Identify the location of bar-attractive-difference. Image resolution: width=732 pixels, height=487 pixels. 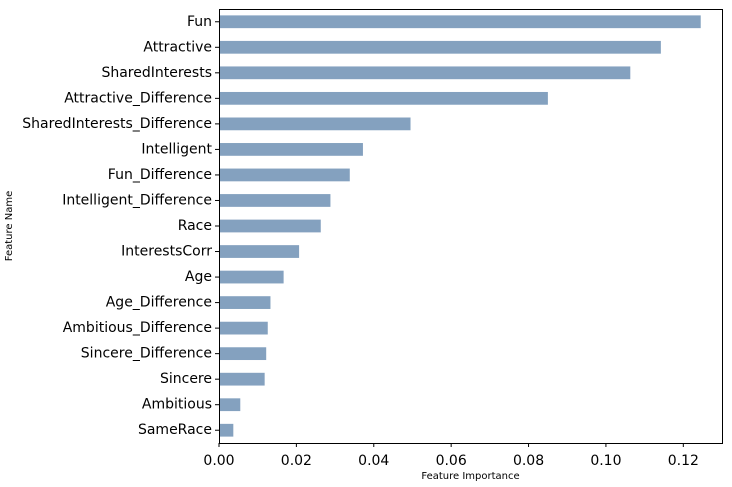
(383, 98).